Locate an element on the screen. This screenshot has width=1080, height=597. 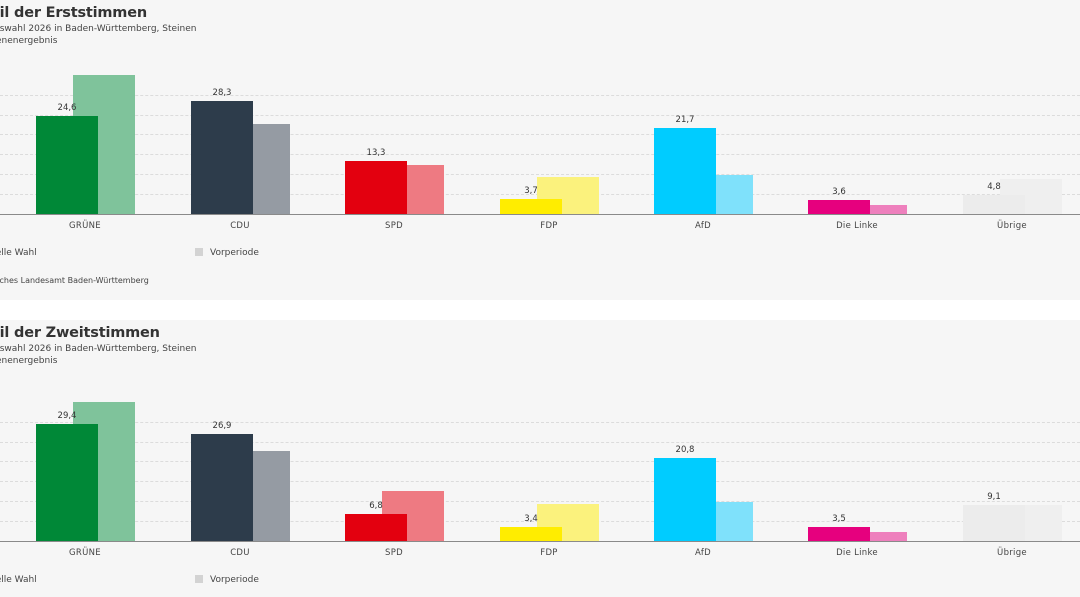
chart-title: eil der Zweitstimmen is located at coordinates (80, 333).